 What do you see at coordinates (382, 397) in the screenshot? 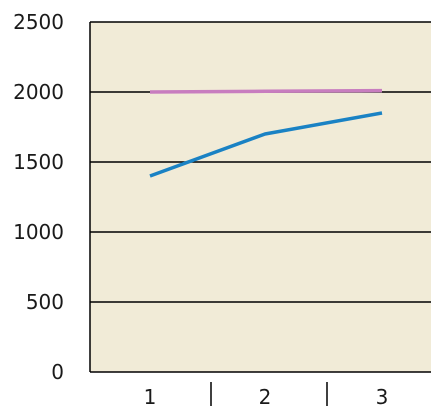
I see `x-tick-label: 3` at bounding box center [382, 397].